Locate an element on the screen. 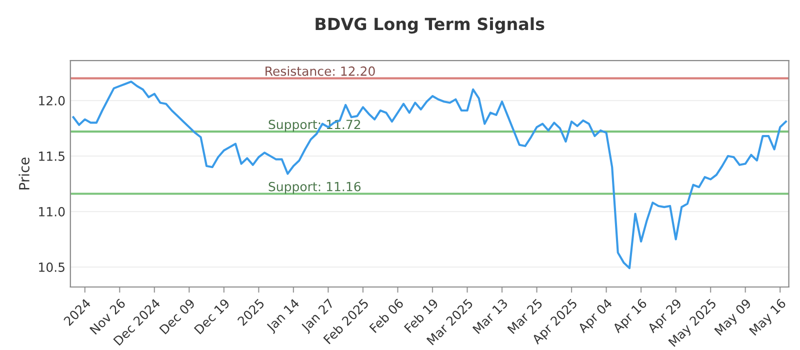 Image resolution: width=800 pixels, height=350 pixels. chart-title: BDVG Long Term Signals is located at coordinates (430, 25).